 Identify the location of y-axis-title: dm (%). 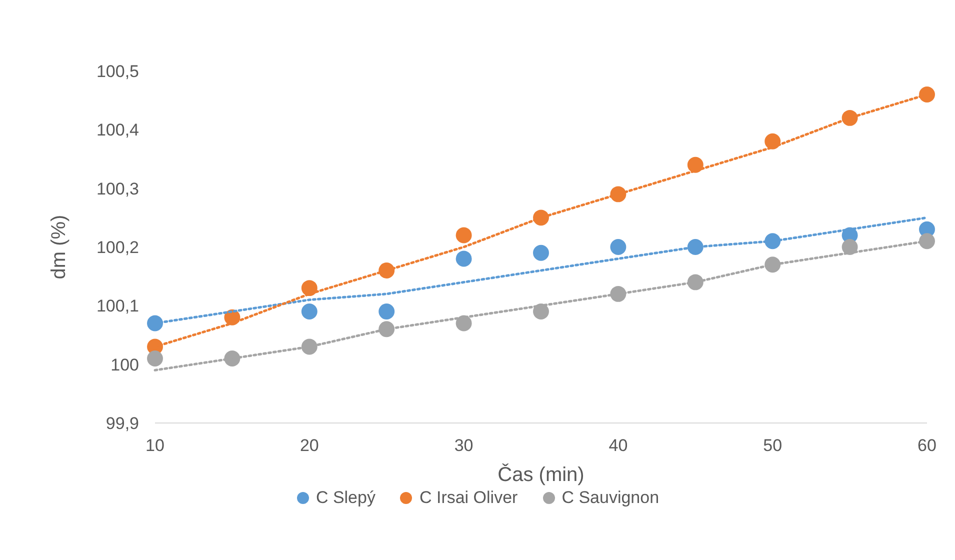
(59, 247).